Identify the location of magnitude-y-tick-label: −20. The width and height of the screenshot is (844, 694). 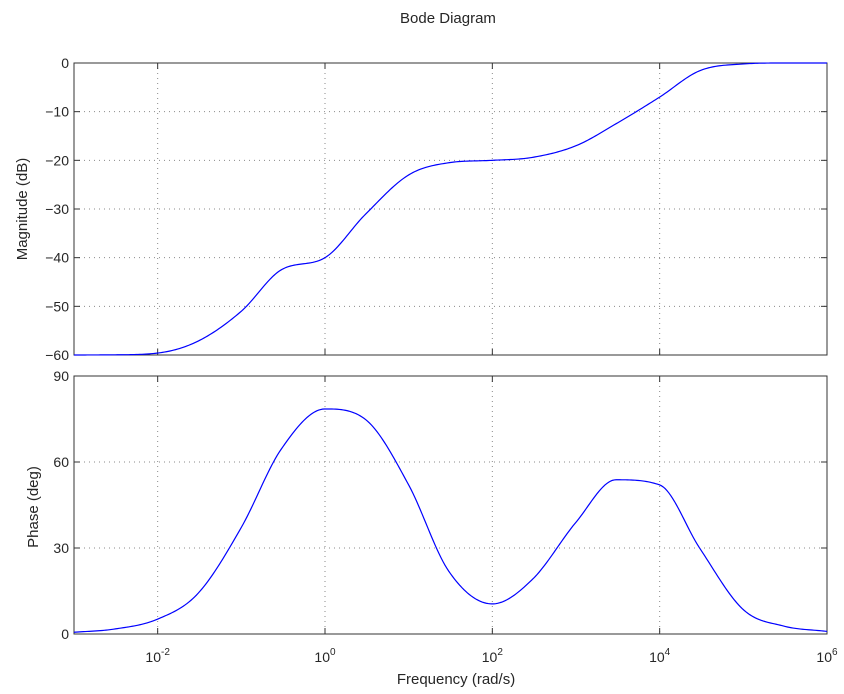
(57, 160).